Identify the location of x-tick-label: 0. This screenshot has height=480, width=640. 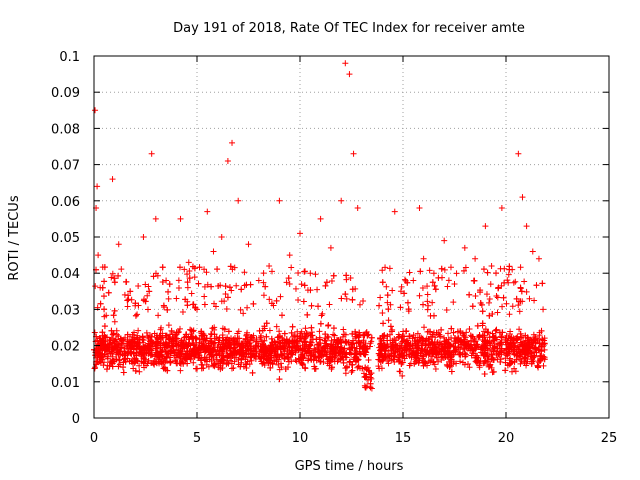
(94, 438).